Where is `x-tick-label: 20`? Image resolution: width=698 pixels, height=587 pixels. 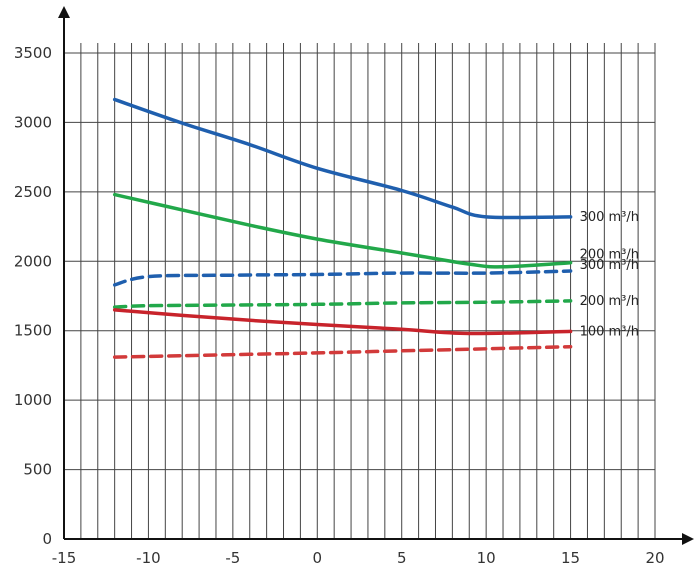
x-tick-label: 20 is located at coordinates (654, 558).